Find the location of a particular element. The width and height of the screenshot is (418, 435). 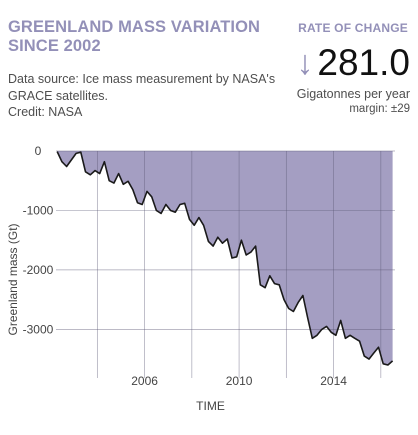

x-axis-label: TIME is located at coordinates (210, 406).